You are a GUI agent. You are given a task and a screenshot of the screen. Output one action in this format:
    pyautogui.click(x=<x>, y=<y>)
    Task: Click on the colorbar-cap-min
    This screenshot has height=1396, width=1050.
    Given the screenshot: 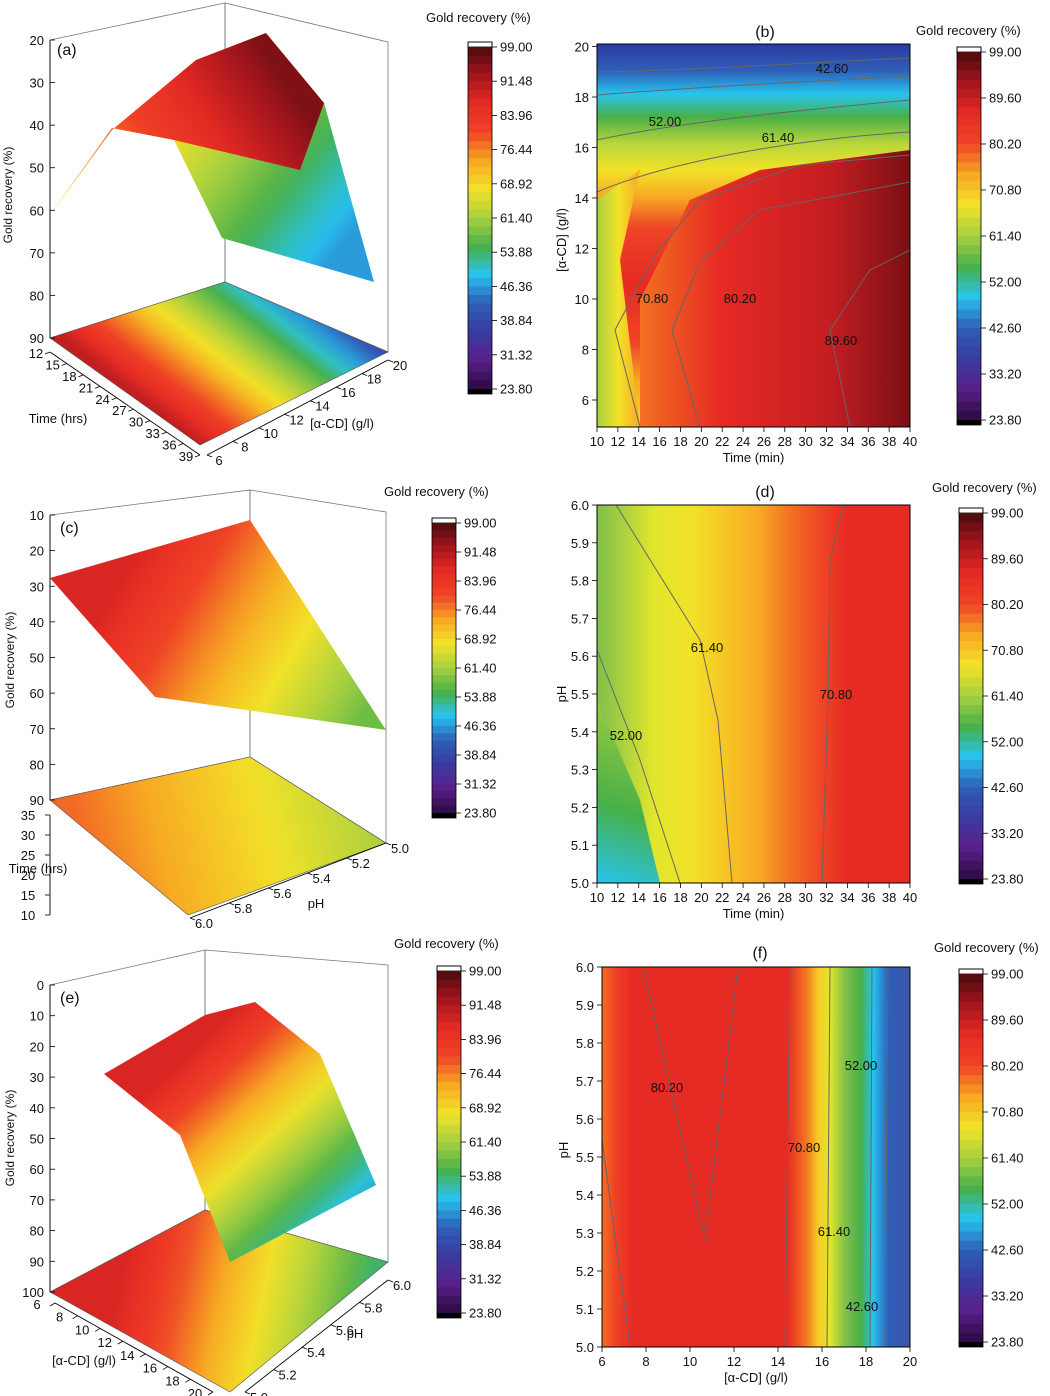 What is the action you would take?
    pyautogui.click(x=444, y=815)
    